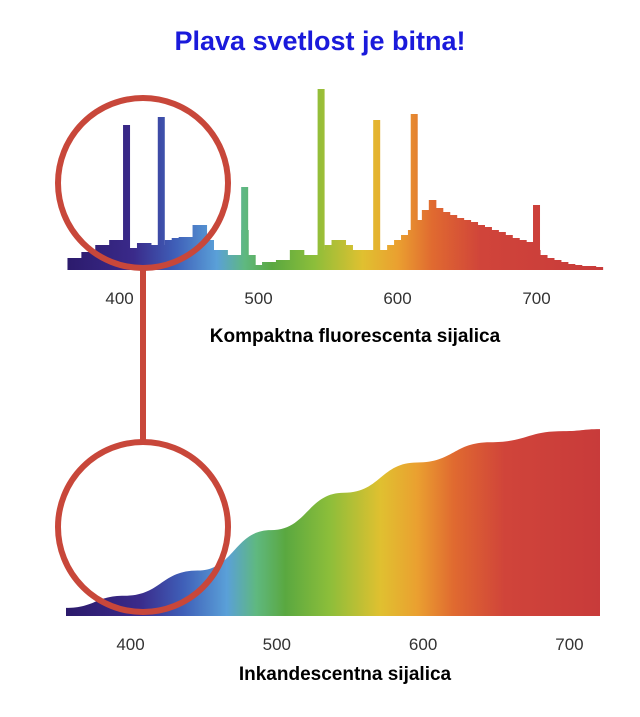  What do you see at coordinates (349, 644) in the screenshot?
I see `incandescent-x-axis-ticks: 400 500 600 700` at bounding box center [349, 644].